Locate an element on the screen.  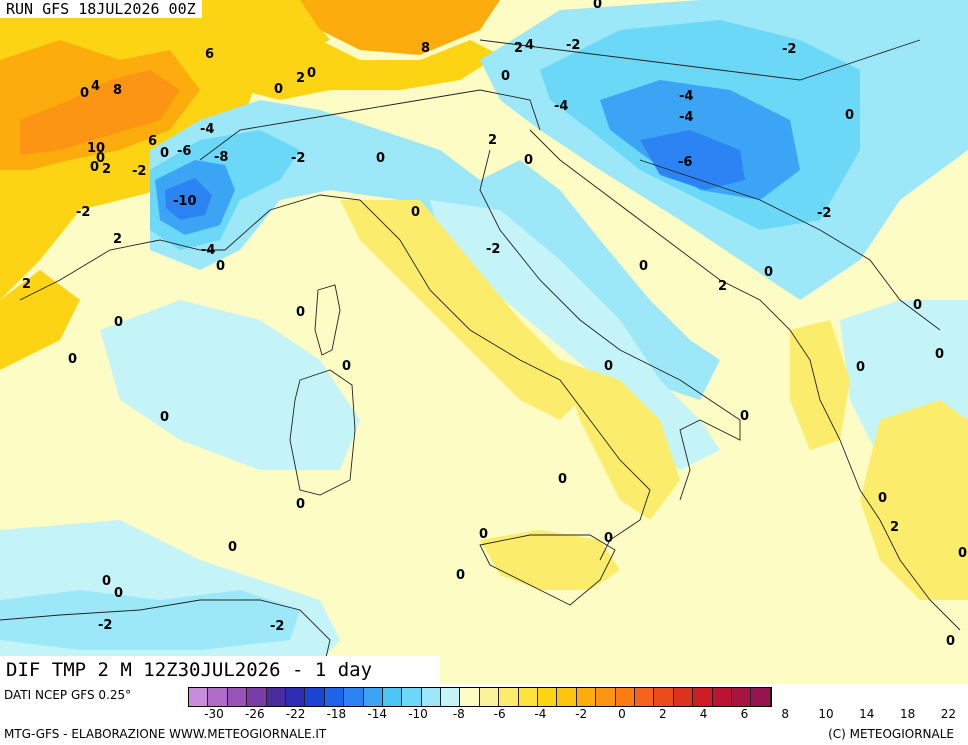
color-scale-tick-label: -8 is located at coordinates (458, 714).